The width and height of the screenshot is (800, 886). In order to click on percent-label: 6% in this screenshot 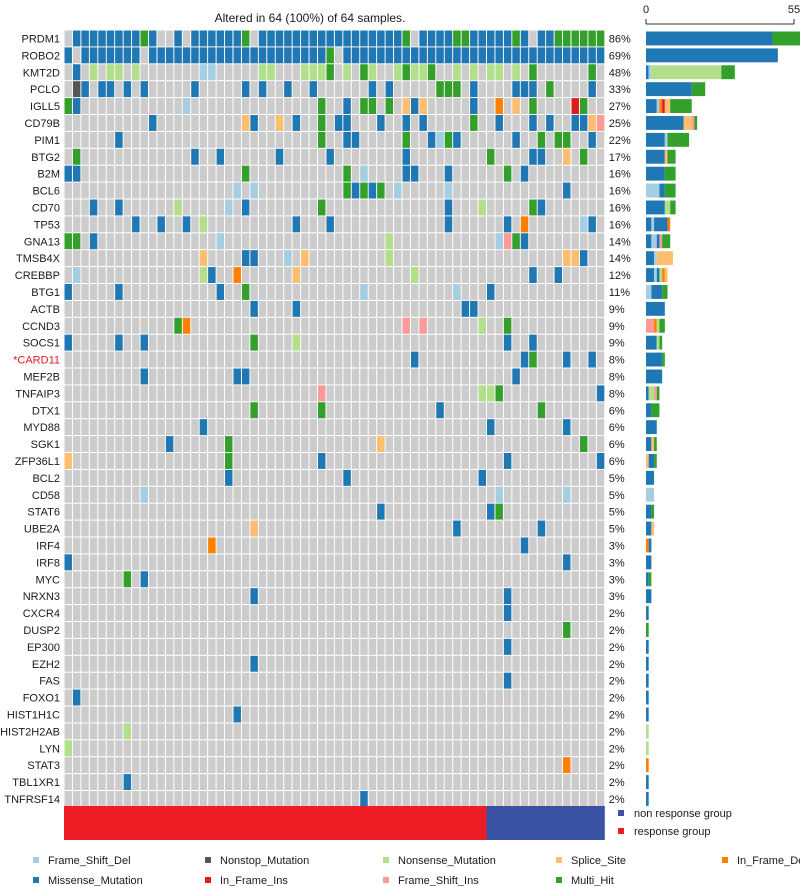, I will do `click(617, 428)`.